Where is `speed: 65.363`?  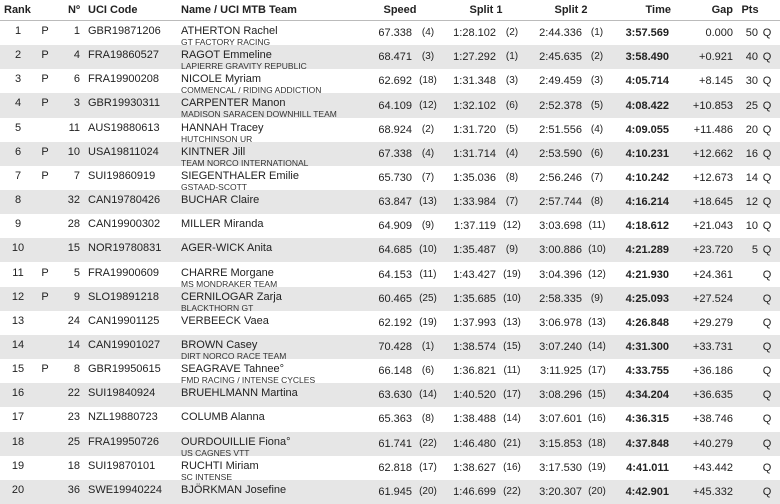 speed: 65.363 is located at coordinates (395, 419).